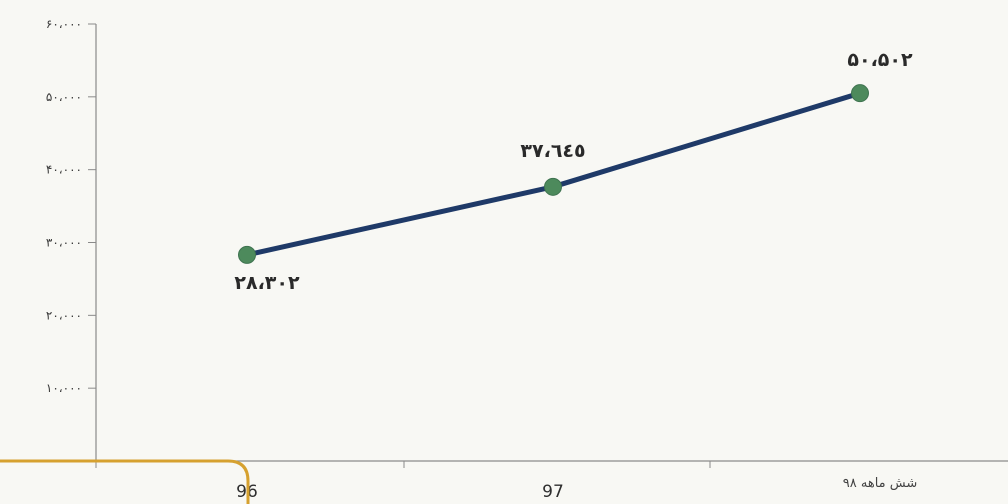  I want to click on y-tick-label: ۵۰،۰۰۰, so click(64, 97).